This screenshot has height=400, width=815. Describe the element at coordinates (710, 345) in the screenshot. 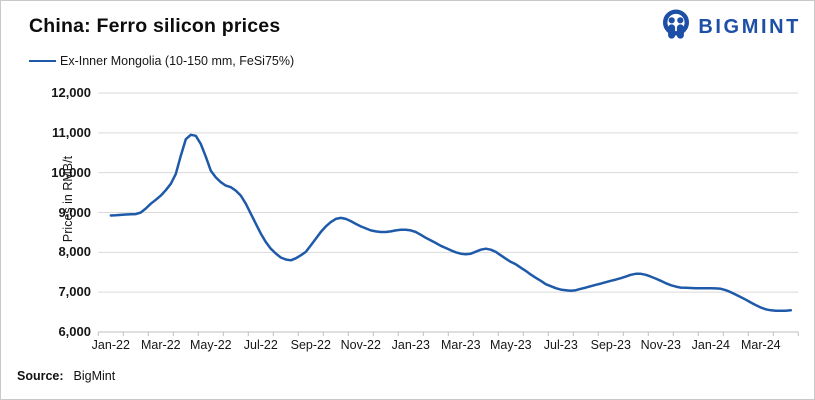

I see `x-tick-label: Jan-24` at that location.